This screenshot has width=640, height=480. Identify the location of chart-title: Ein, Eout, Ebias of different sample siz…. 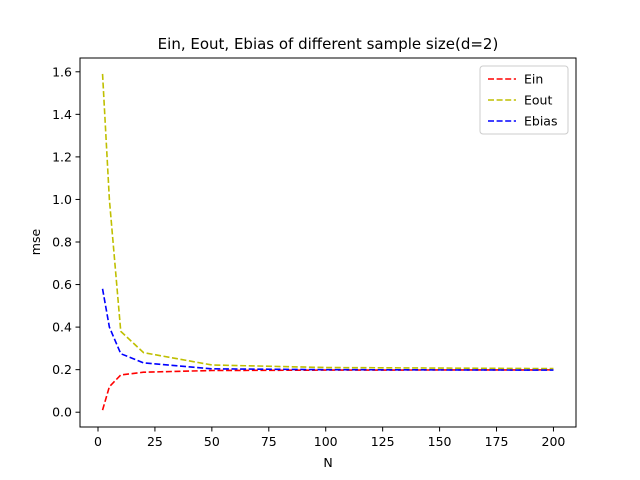
(328, 44).